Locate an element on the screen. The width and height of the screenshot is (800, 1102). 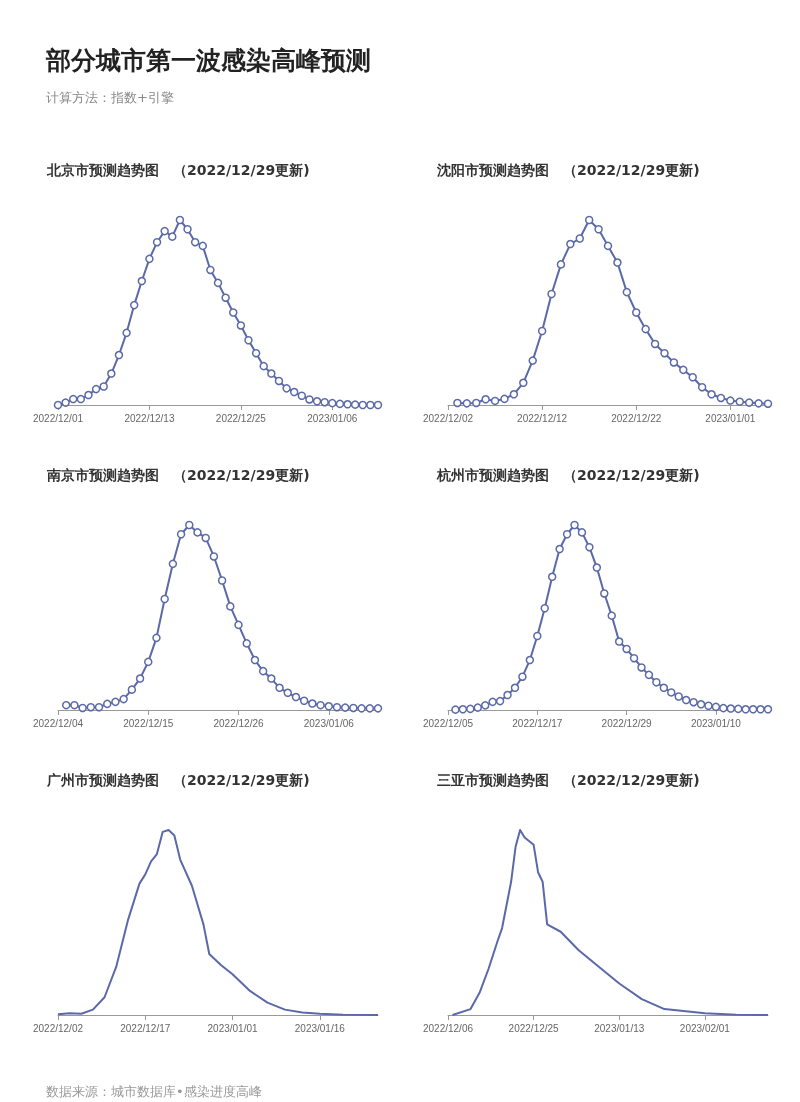
x-tick-label: 2022/12/17 is located at coordinates (145, 1028).